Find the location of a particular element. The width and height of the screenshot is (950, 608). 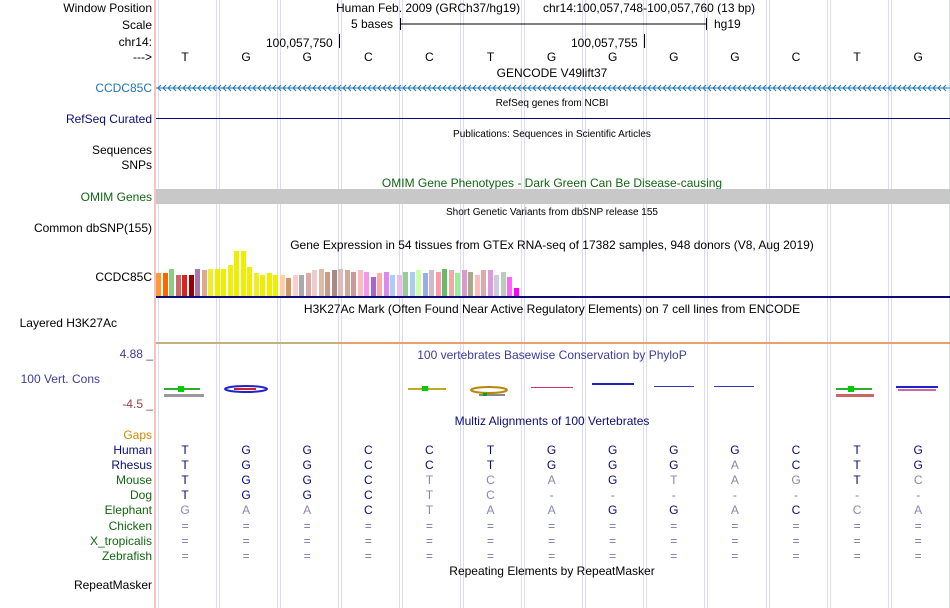

species-label: Human is located at coordinates (132, 450).